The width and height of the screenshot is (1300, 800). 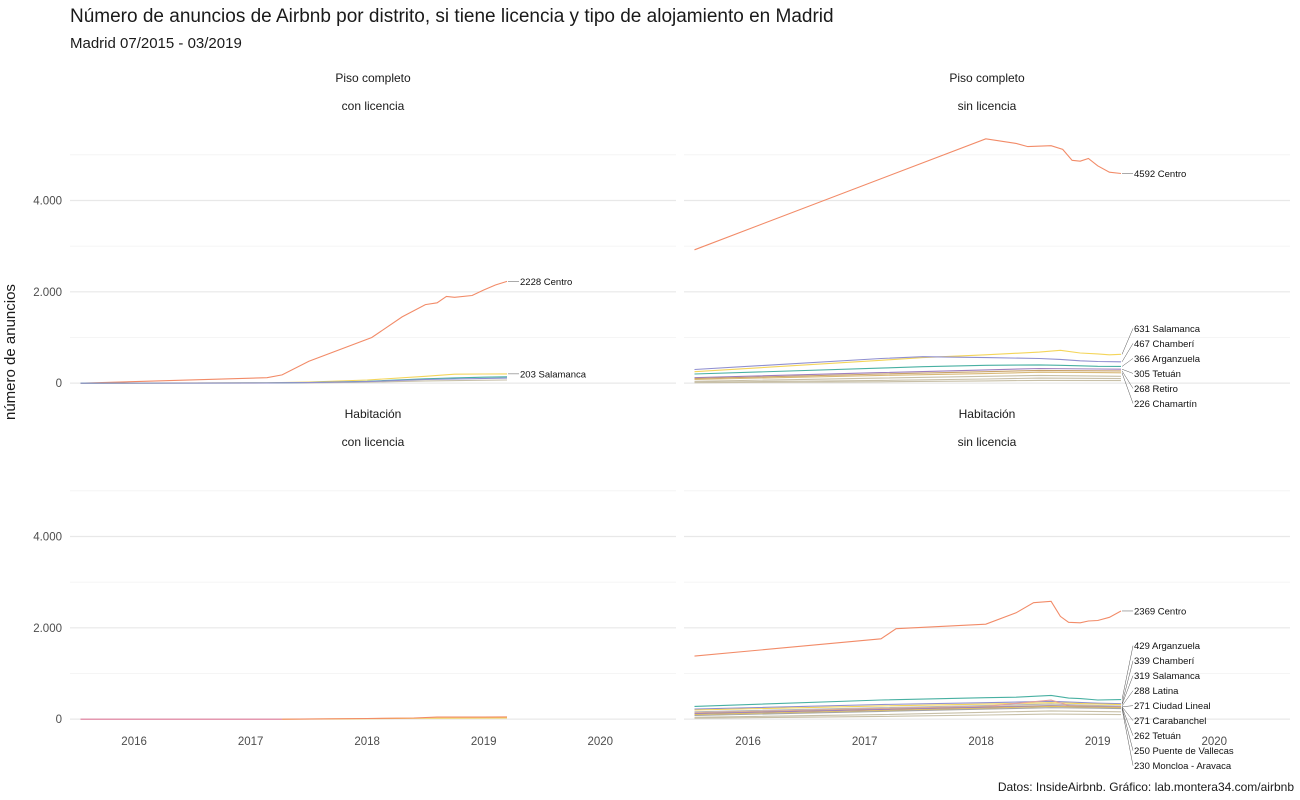 I want to click on end-label-chamberi: 467 Chamberí, so click(x=1164, y=344).